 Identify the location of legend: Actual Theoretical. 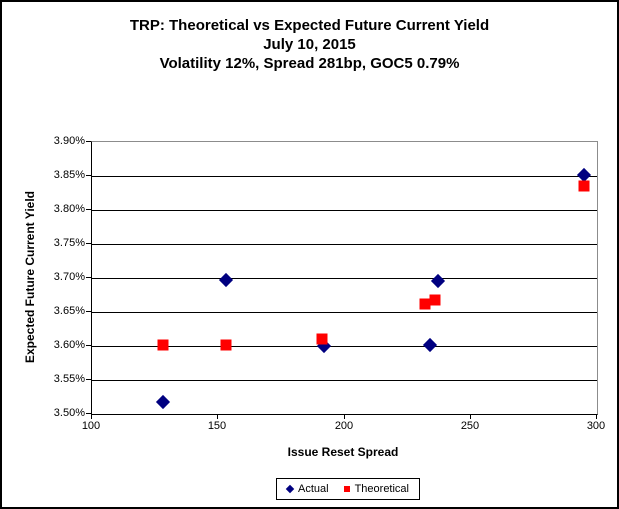
(348, 489).